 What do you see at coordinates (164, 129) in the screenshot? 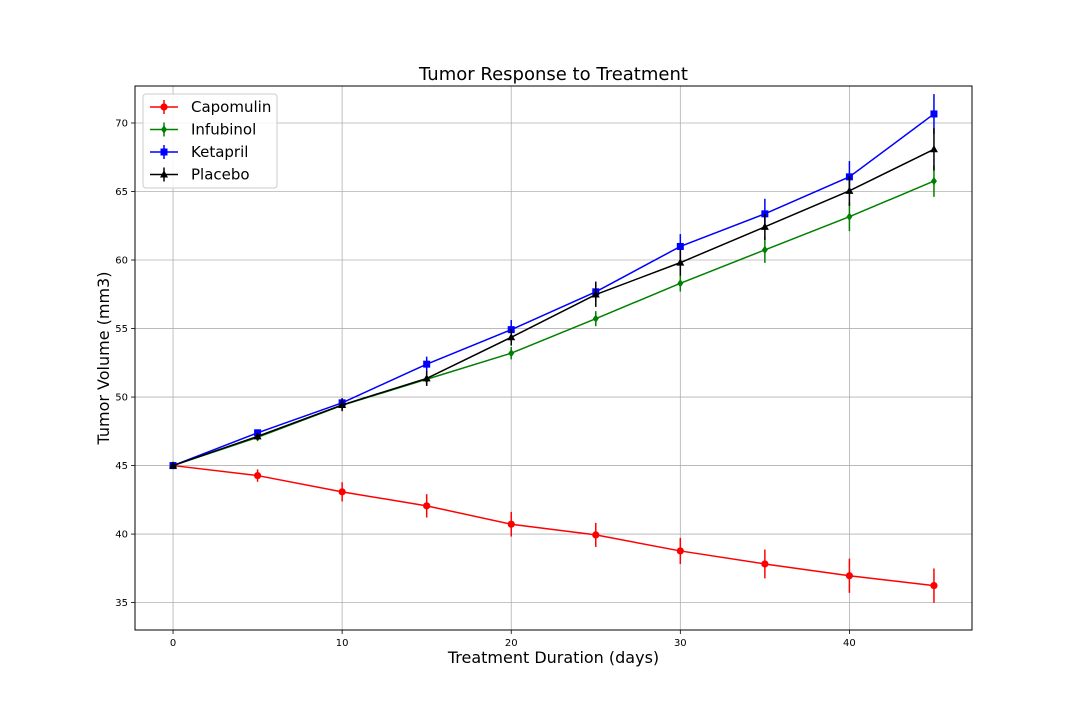
I see `legend-marker-infubinol` at bounding box center [164, 129].